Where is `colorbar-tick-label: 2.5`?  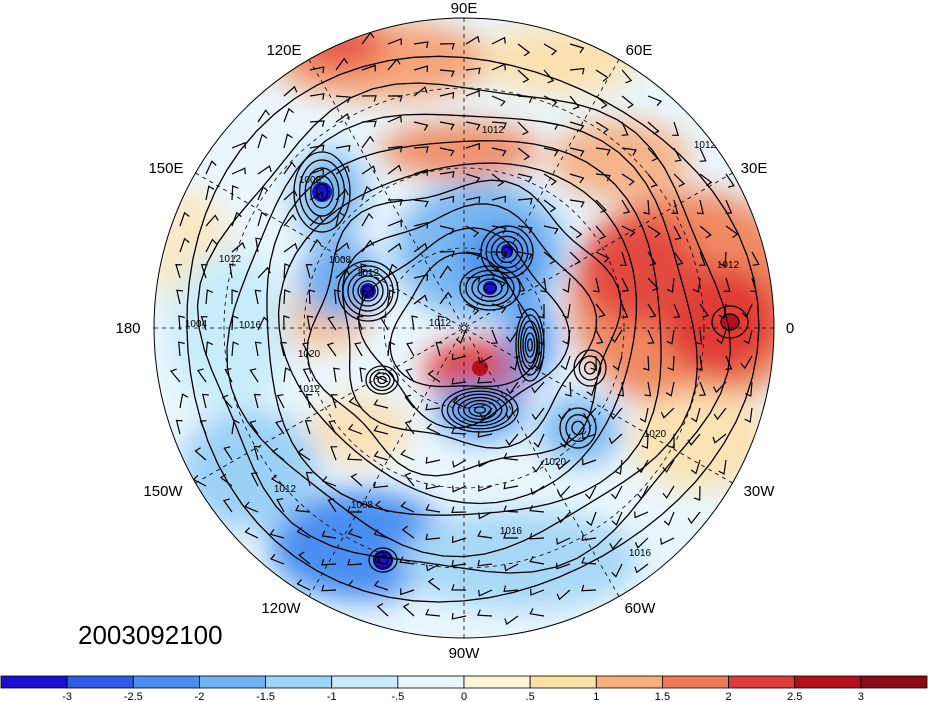
colorbar-tick-label: 2.5 is located at coordinates (794, 696).